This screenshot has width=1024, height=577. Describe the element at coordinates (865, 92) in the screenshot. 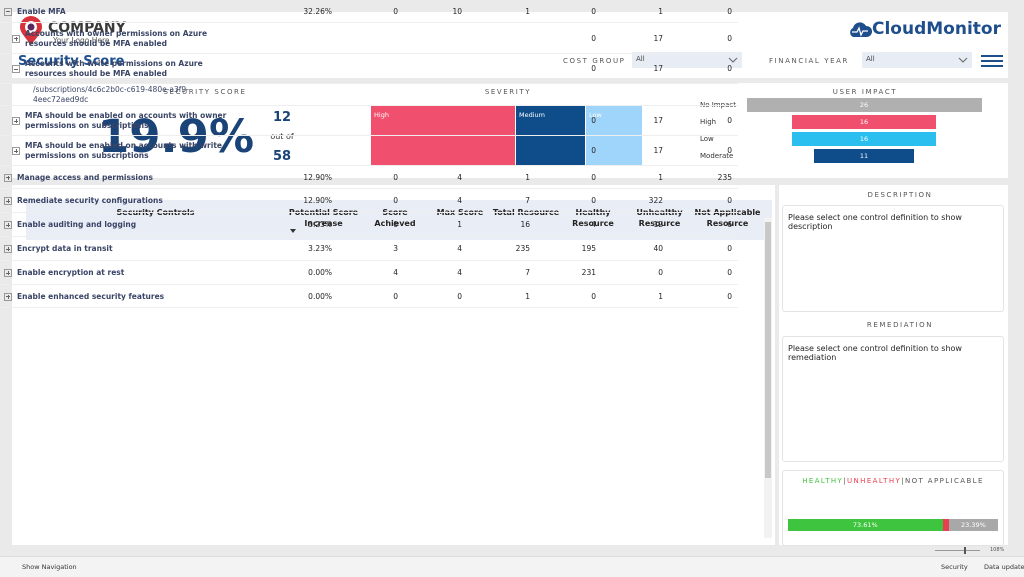

I see `user-impact-title: USER IMPACT` at that location.